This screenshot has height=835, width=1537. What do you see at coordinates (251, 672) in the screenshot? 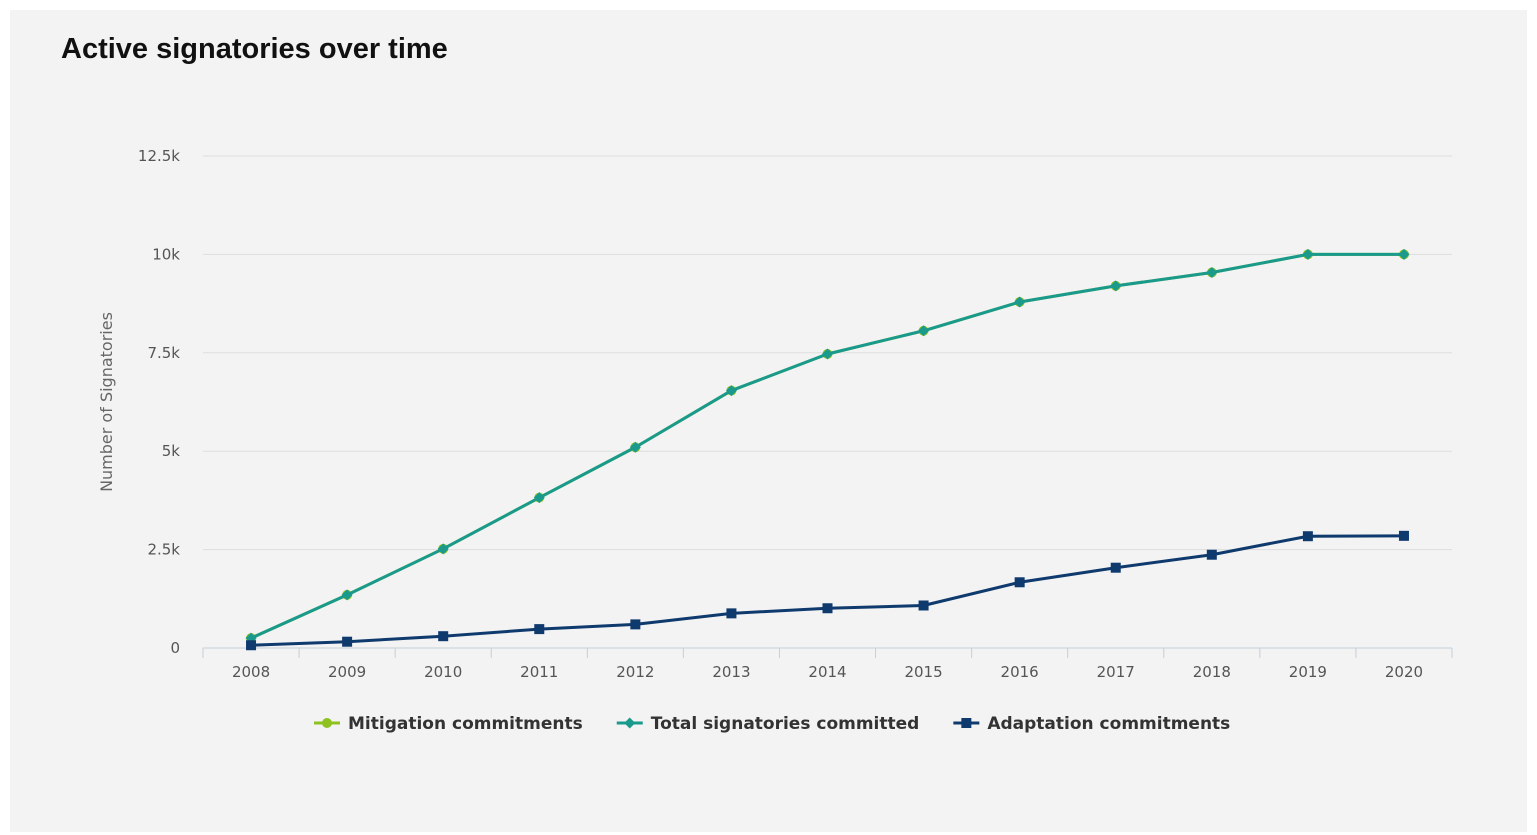
I see `x-tick-label: 2008` at bounding box center [251, 672].